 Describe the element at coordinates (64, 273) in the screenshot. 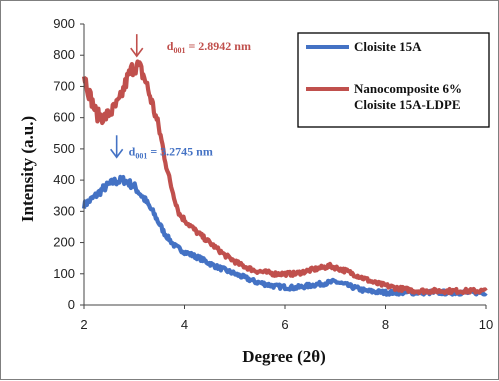

I see `y-tick-label: 100` at that location.